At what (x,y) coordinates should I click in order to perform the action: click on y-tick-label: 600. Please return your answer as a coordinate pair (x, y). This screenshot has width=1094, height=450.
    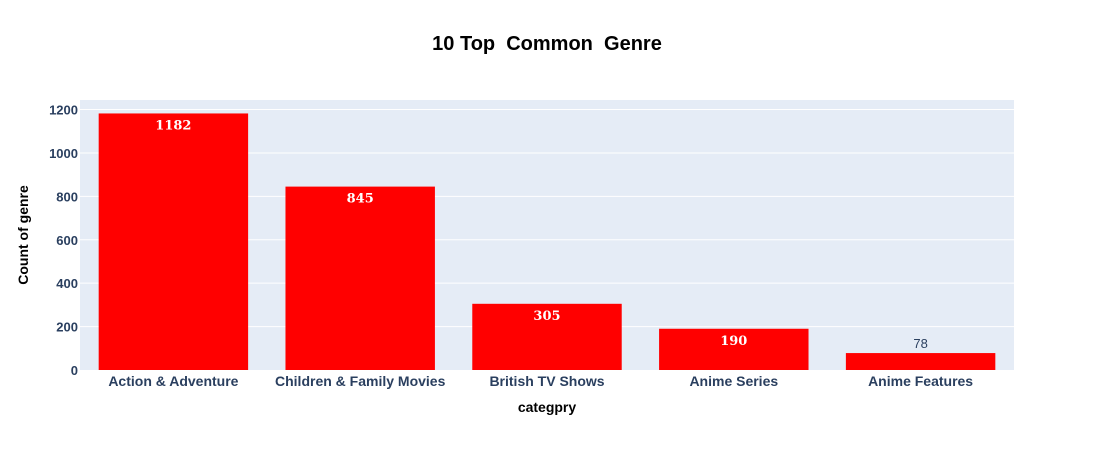
    Looking at the image, I should click on (67, 240).